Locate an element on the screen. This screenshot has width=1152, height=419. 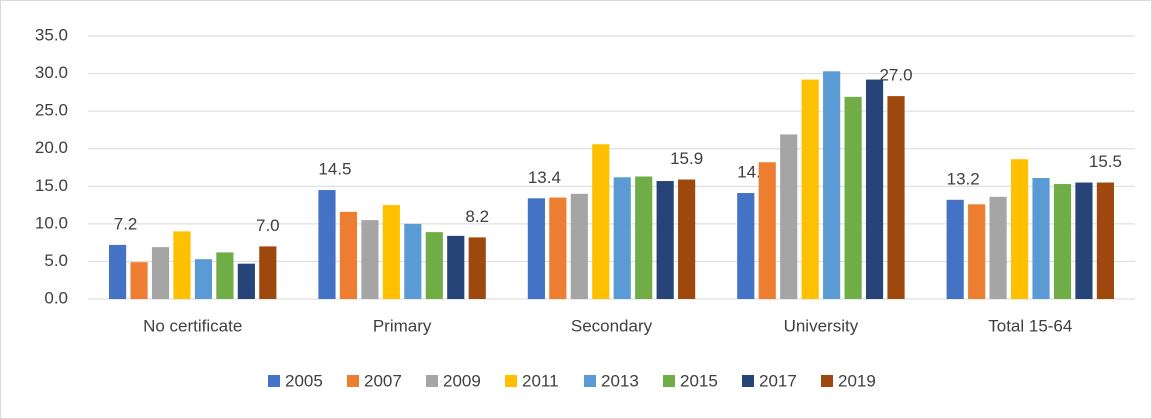
x-tick-label: No certificate is located at coordinates (192, 325).